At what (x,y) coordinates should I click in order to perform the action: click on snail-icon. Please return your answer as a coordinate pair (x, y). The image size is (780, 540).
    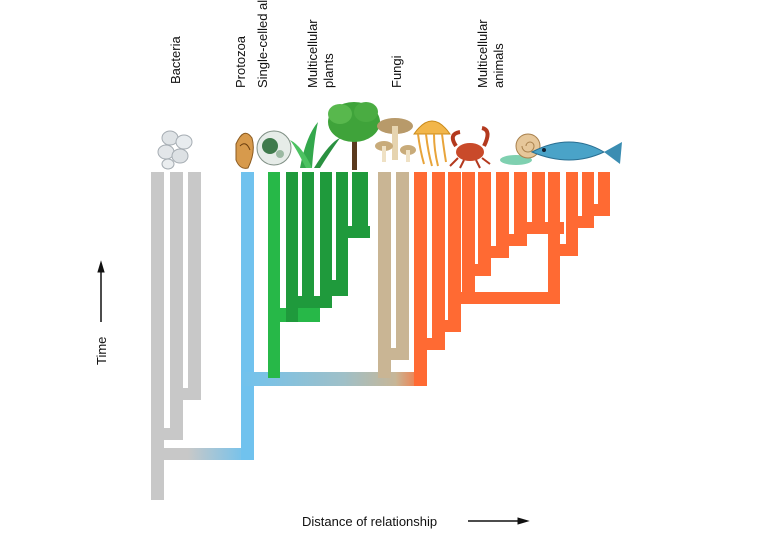
    Looking at the image, I should click on (520, 149).